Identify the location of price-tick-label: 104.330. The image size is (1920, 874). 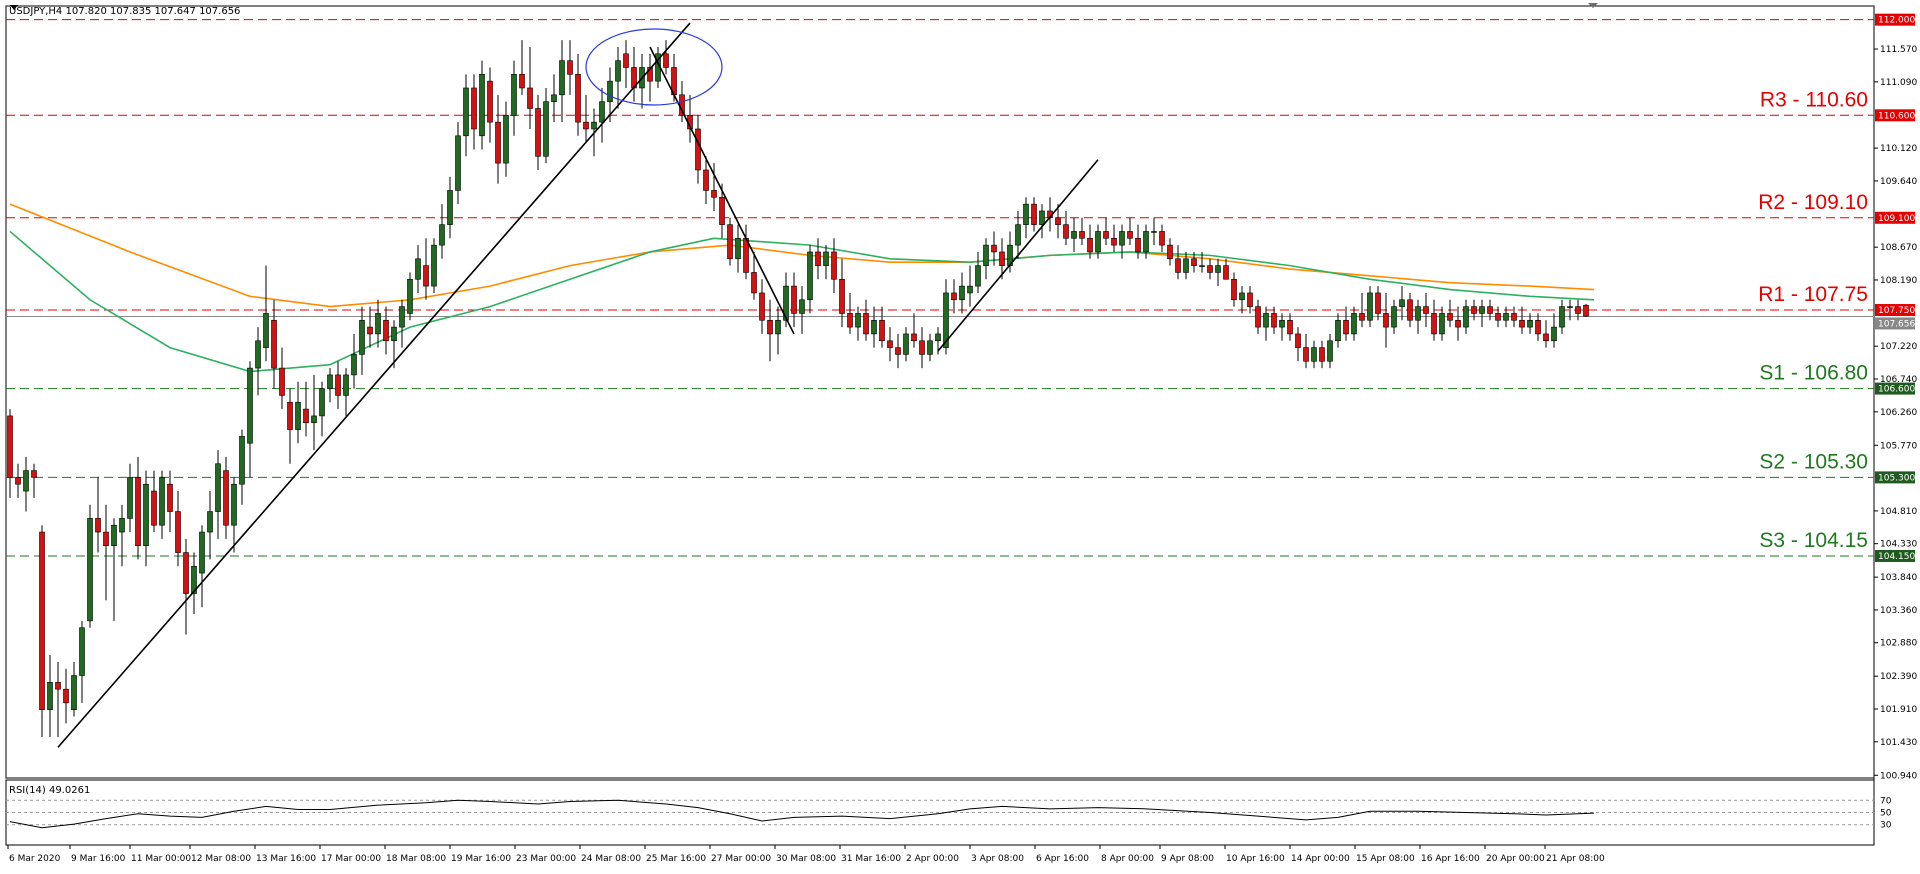
(1898, 545).